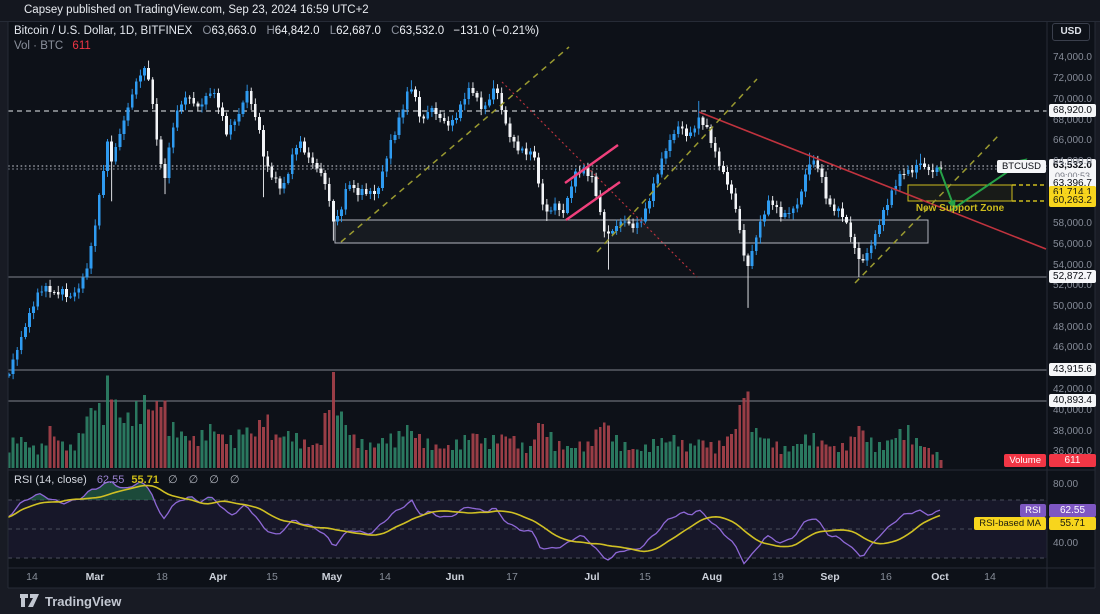  I want to click on tradingview-logo-icon, so click(29, 601).